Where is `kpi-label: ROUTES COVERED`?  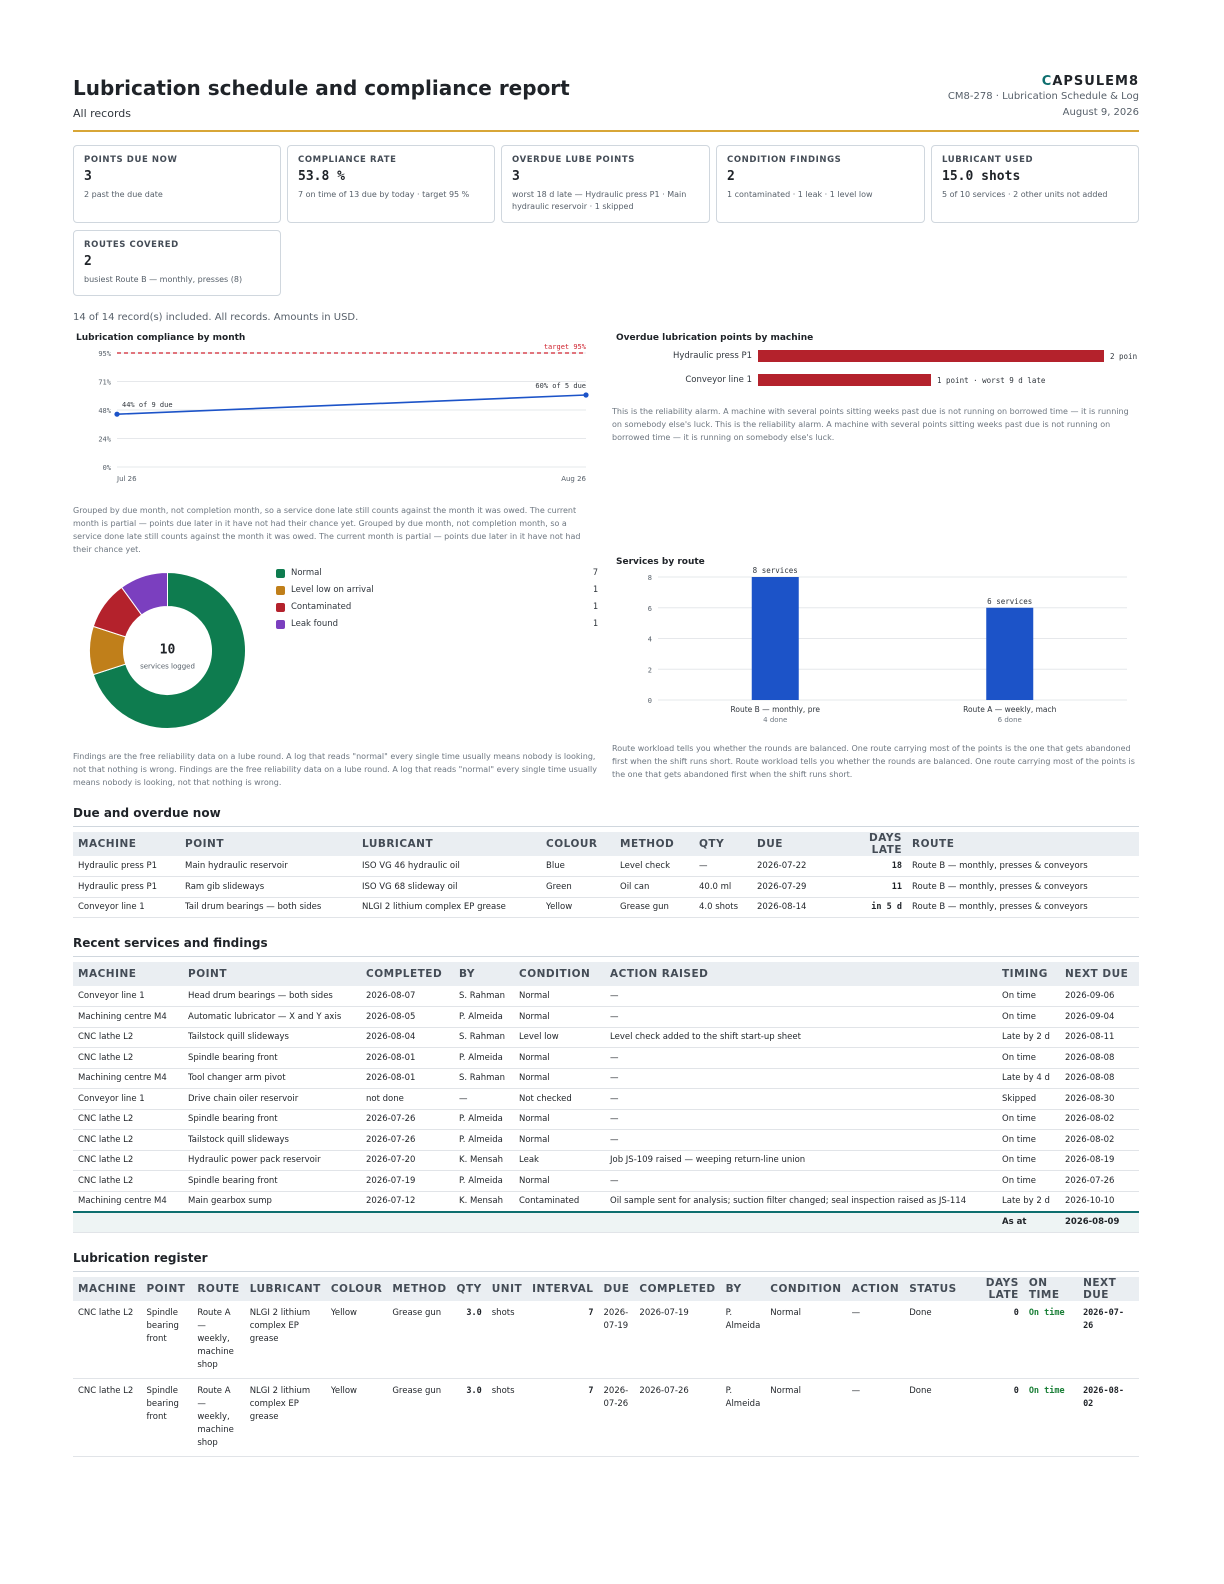 kpi-label: ROUTES COVERED is located at coordinates (131, 245).